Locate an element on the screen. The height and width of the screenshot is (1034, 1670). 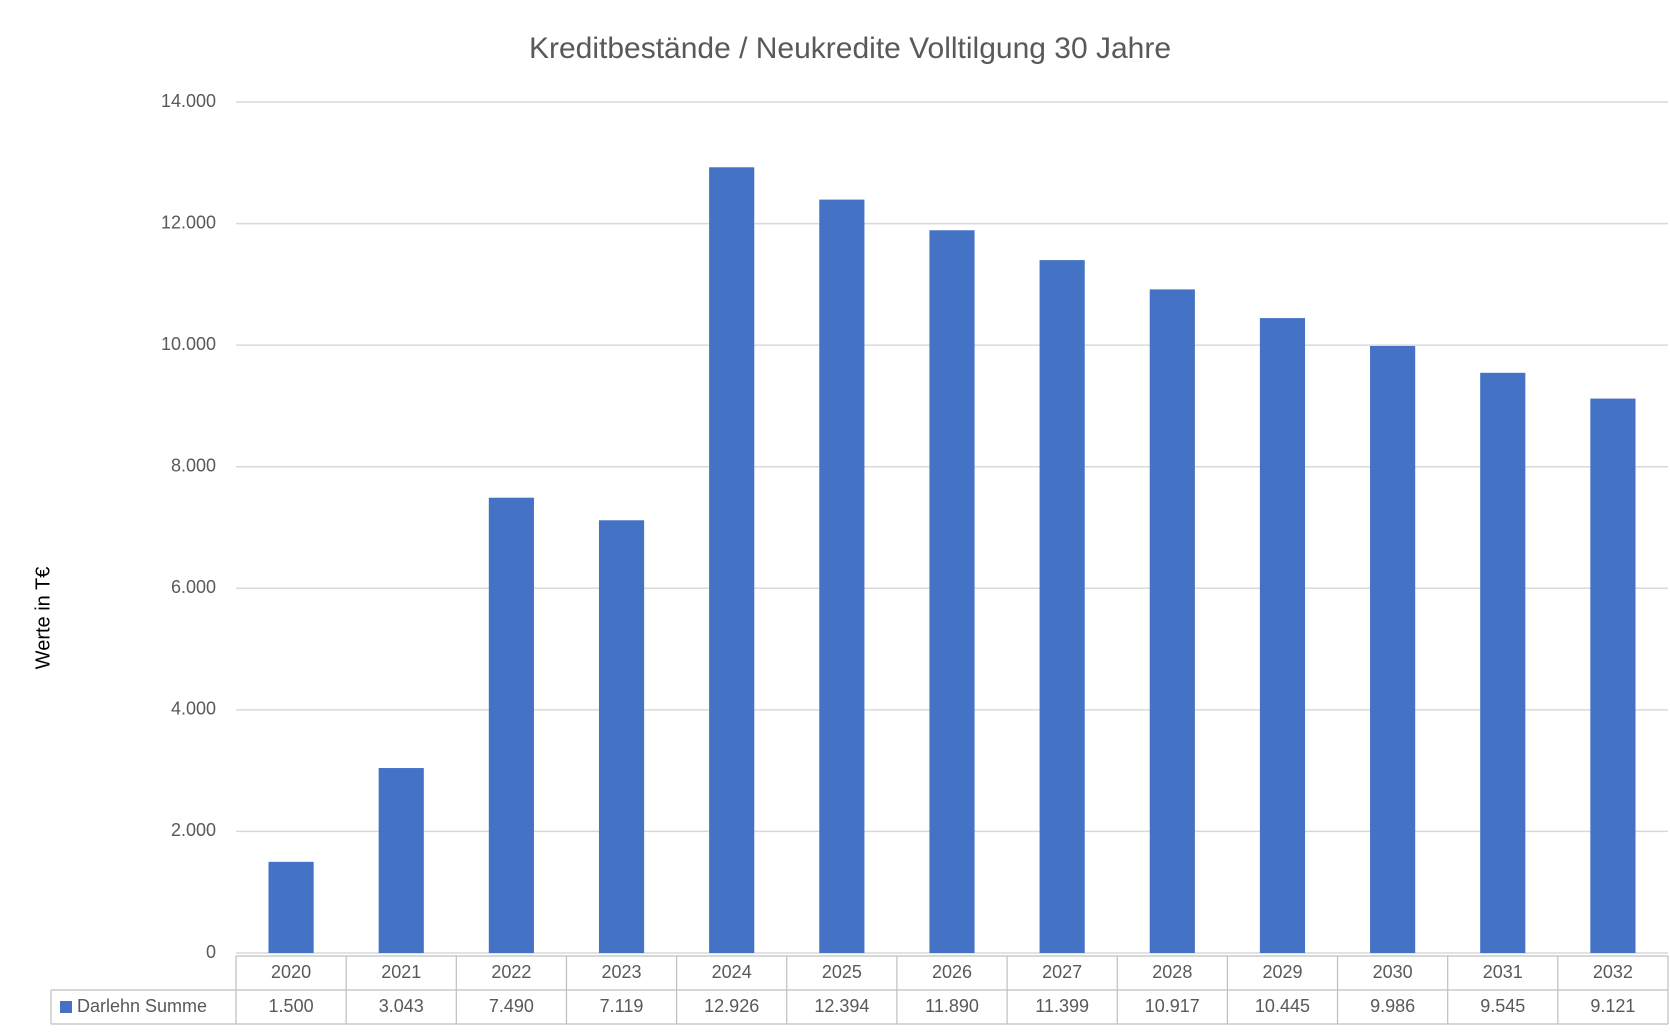
data-table-value: 9.986 is located at coordinates (1392, 1006).